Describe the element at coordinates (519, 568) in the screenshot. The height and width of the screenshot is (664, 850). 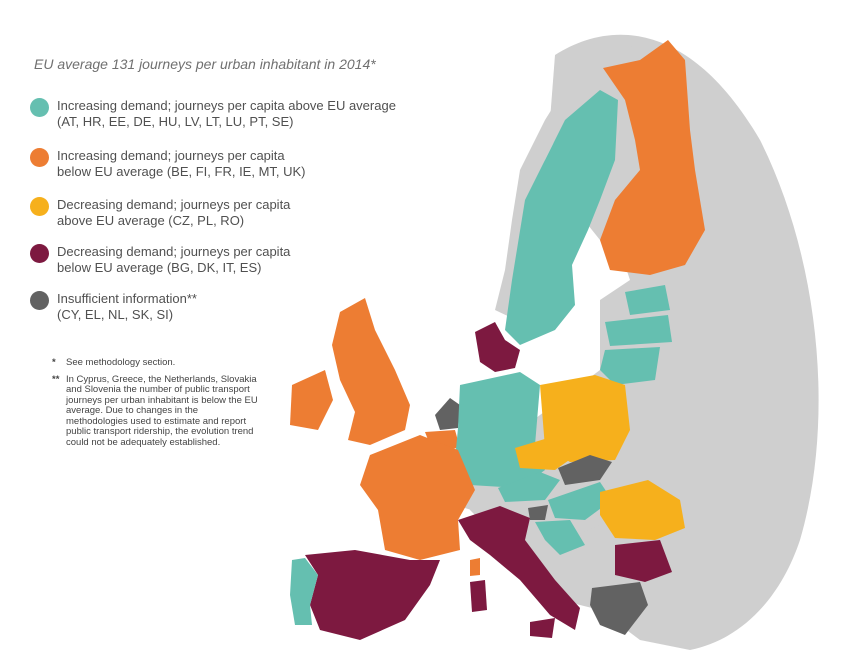
I see `italy` at that location.